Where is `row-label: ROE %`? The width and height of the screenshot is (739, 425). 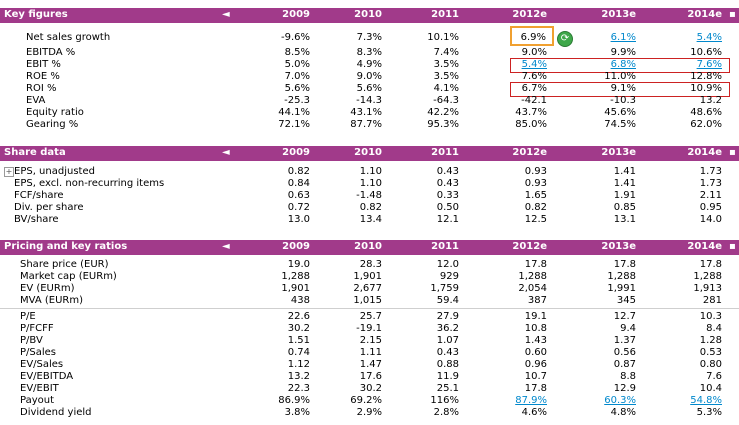
row-label: ROE % is located at coordinates (43, 76).